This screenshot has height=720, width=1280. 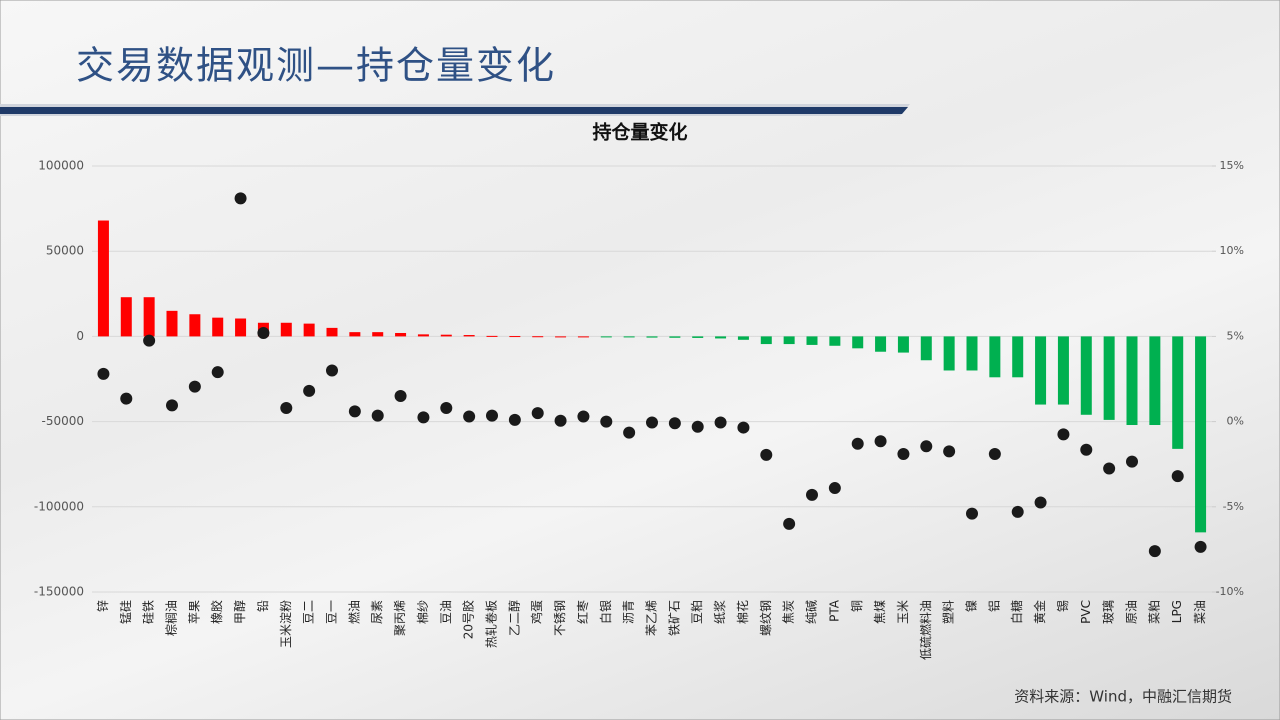 What do you see at coordinates (61, 166) in the screenshot?
I see `y-tick-label: 100000` at bounding box center [61, 166].